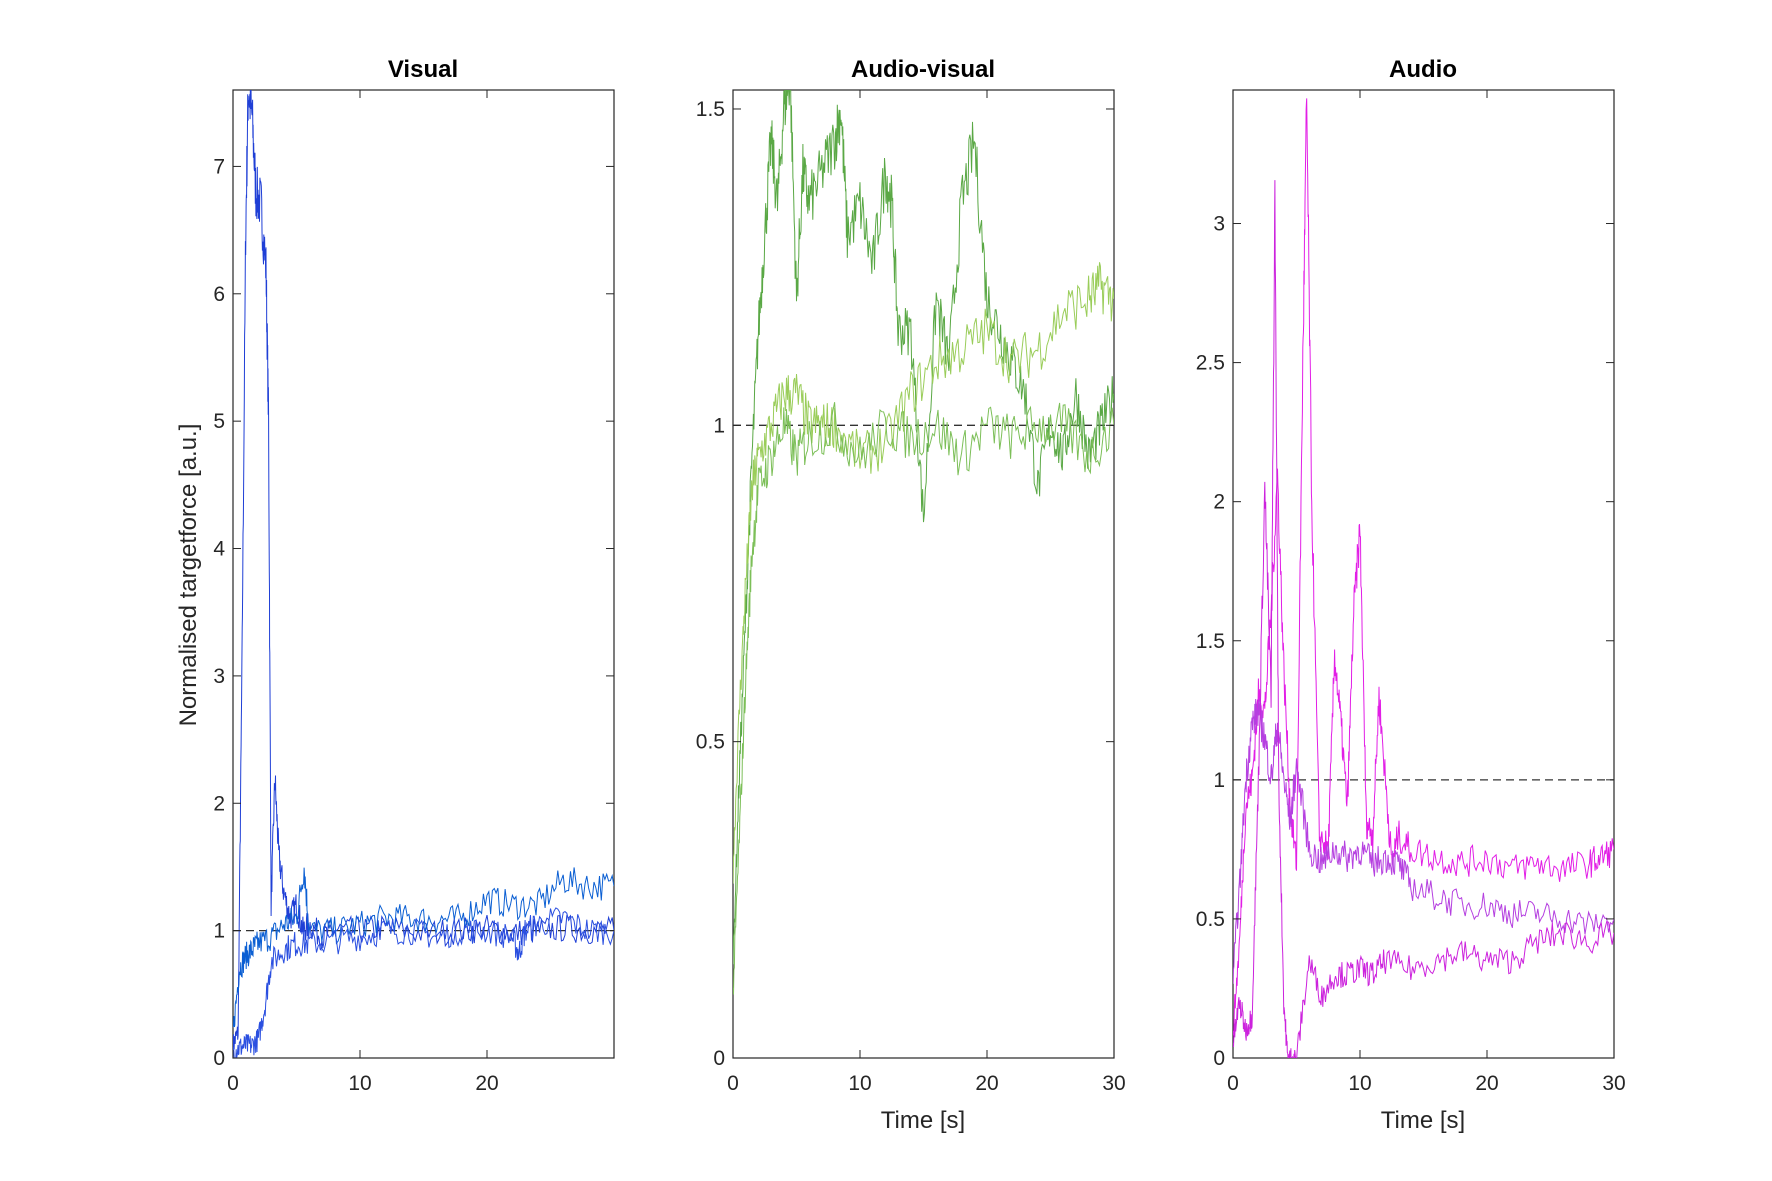 This screenshot has width=1772, height=1181. Describe the element at coordinates (1210, 363) in the screenshot. I see `y-tick-label: 2.5` at that location.